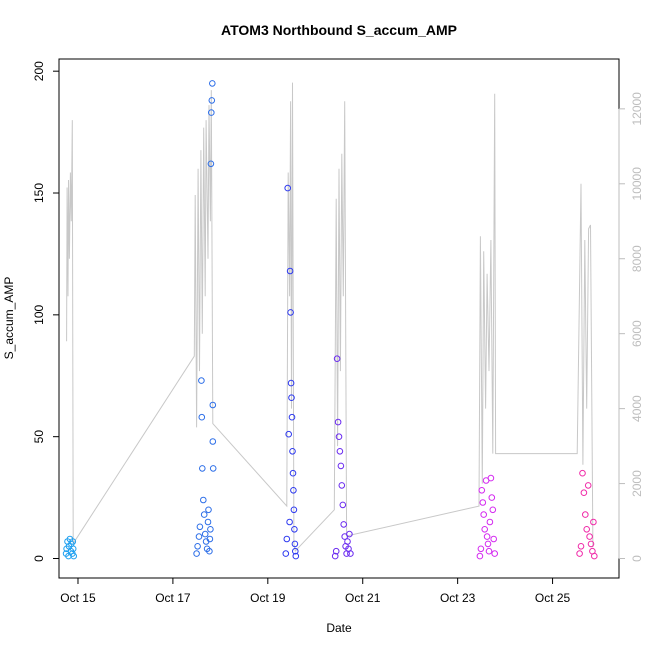 The image size is (650, 650). What do you see at coordinates (39, 193) in the screenshot?
I see `y-left-tick-label: 150` at bounding box center [39, 193].